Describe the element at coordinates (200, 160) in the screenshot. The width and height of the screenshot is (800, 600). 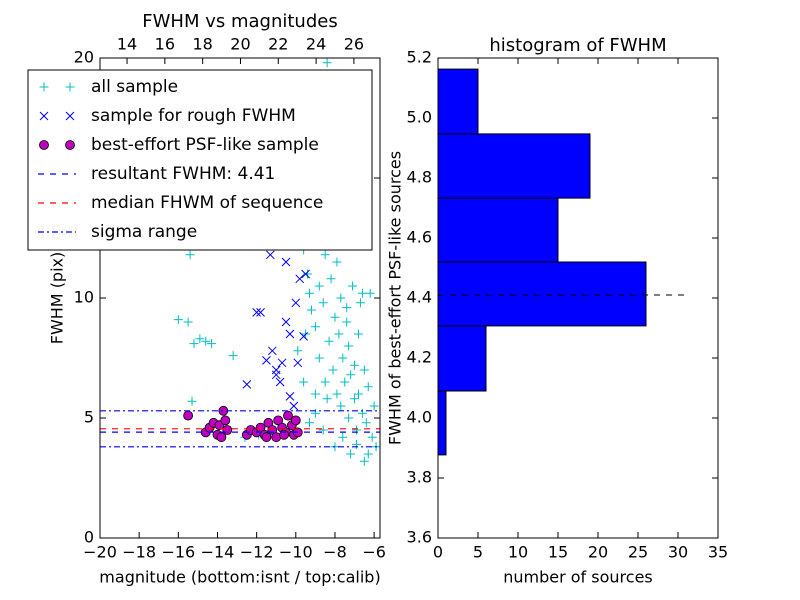
I see `legend-box` at that location.